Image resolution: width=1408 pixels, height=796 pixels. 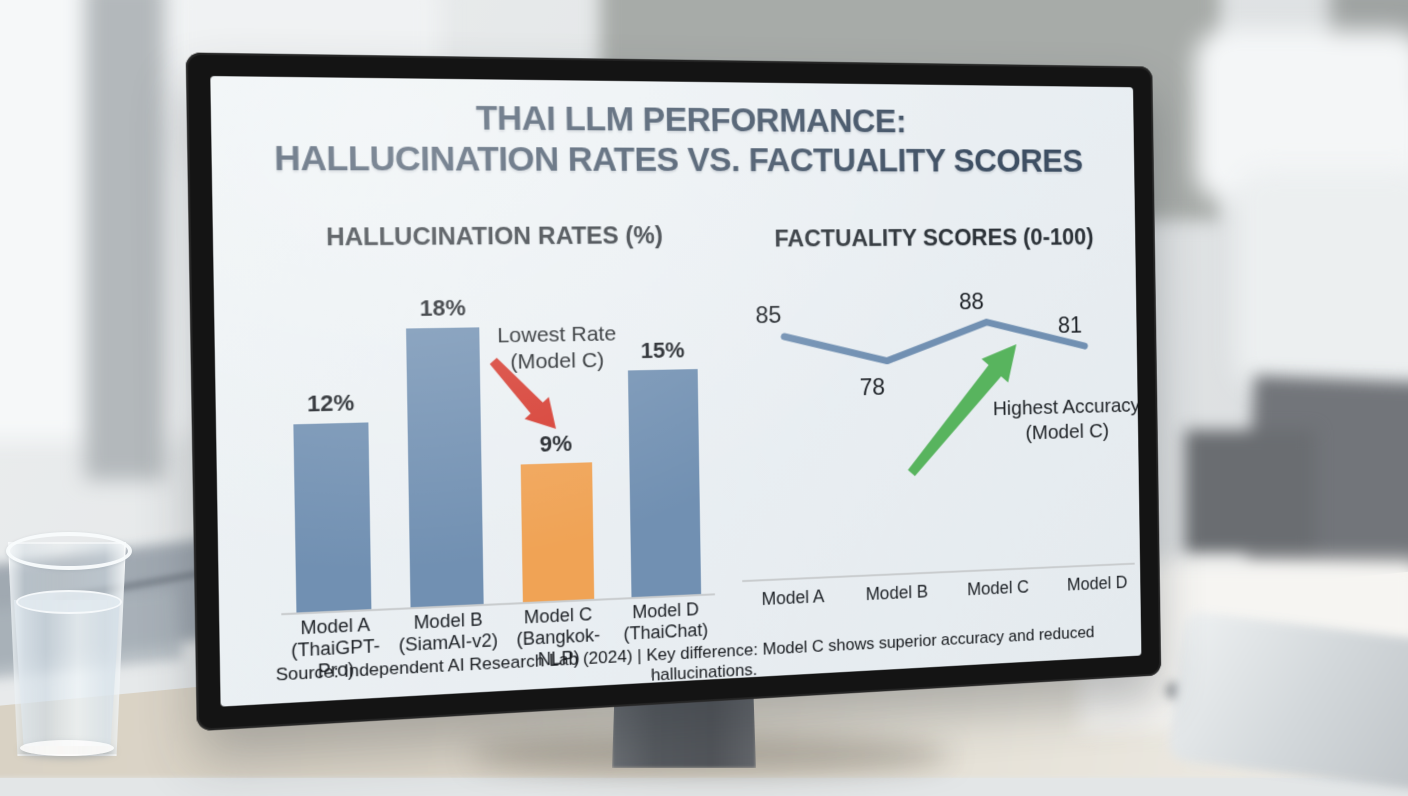 I want to click on glass-water-surface, so click(x=69, y=602).